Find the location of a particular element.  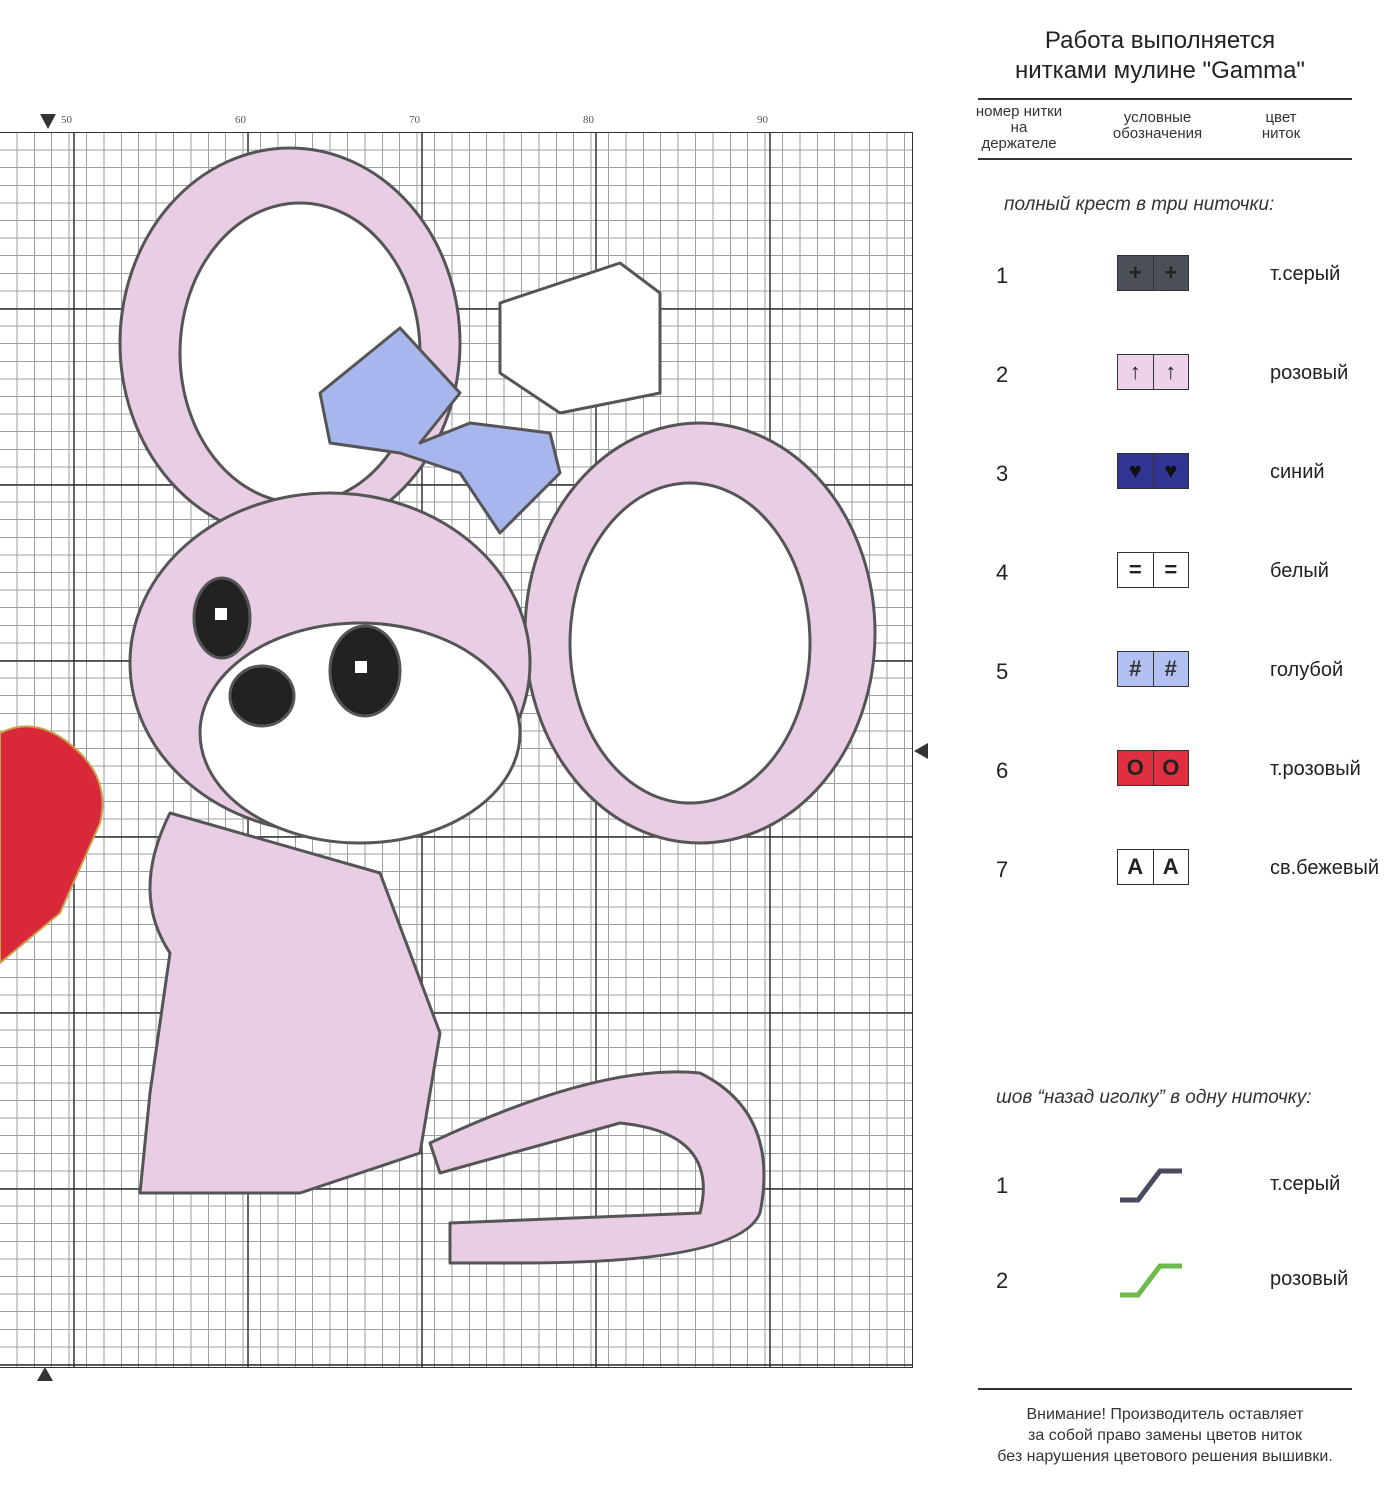

title-line: Работа выполняется is located at coordinates (1160, 40).